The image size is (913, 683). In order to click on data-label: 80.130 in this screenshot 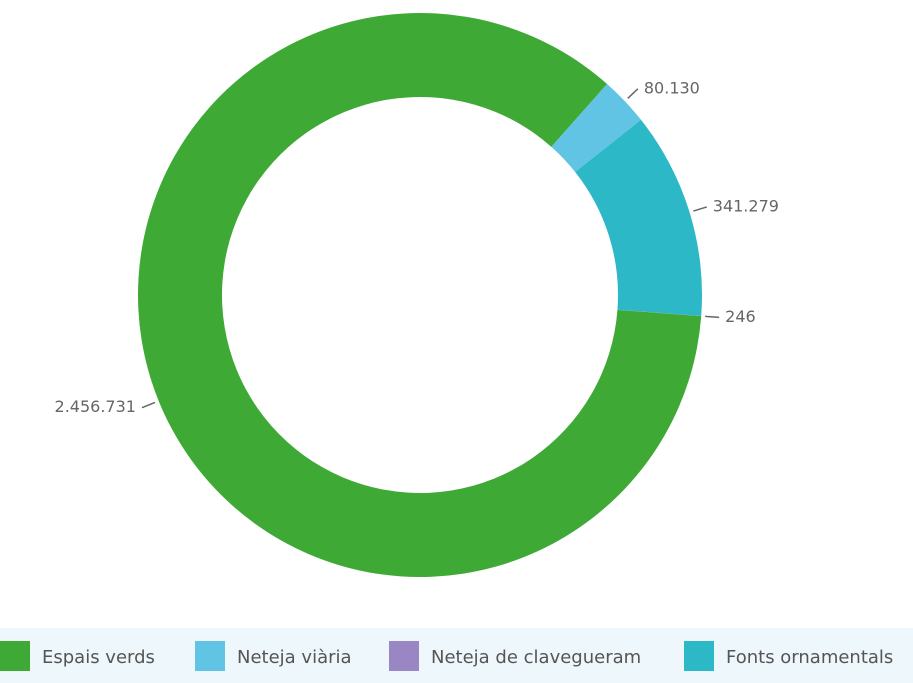, I will do `click(672, 87)`.